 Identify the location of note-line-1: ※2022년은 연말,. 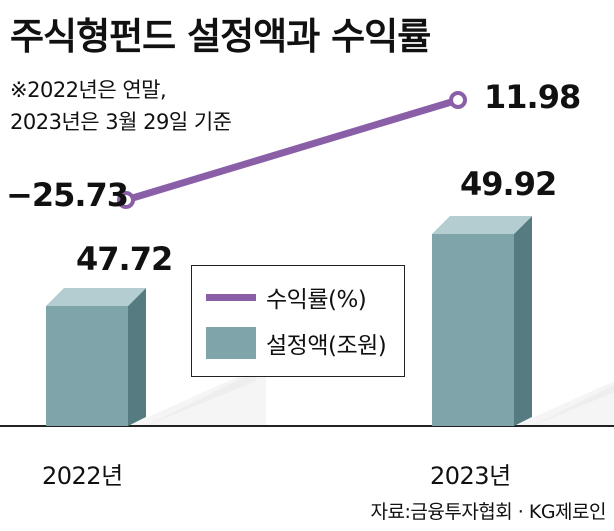
(88, 90).